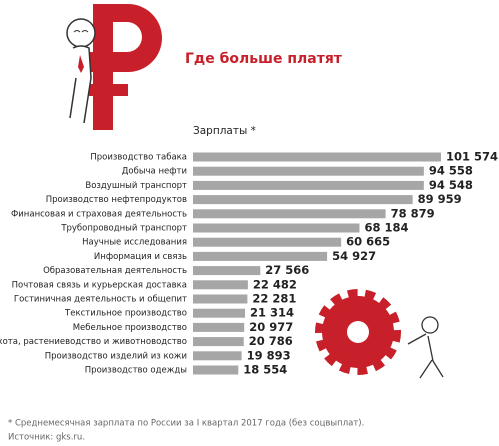 This screenshot has height=446, width=499. Describe the element at coordinates (451, 171) in the screenshot. I see `value-label: 94 558` at that location.